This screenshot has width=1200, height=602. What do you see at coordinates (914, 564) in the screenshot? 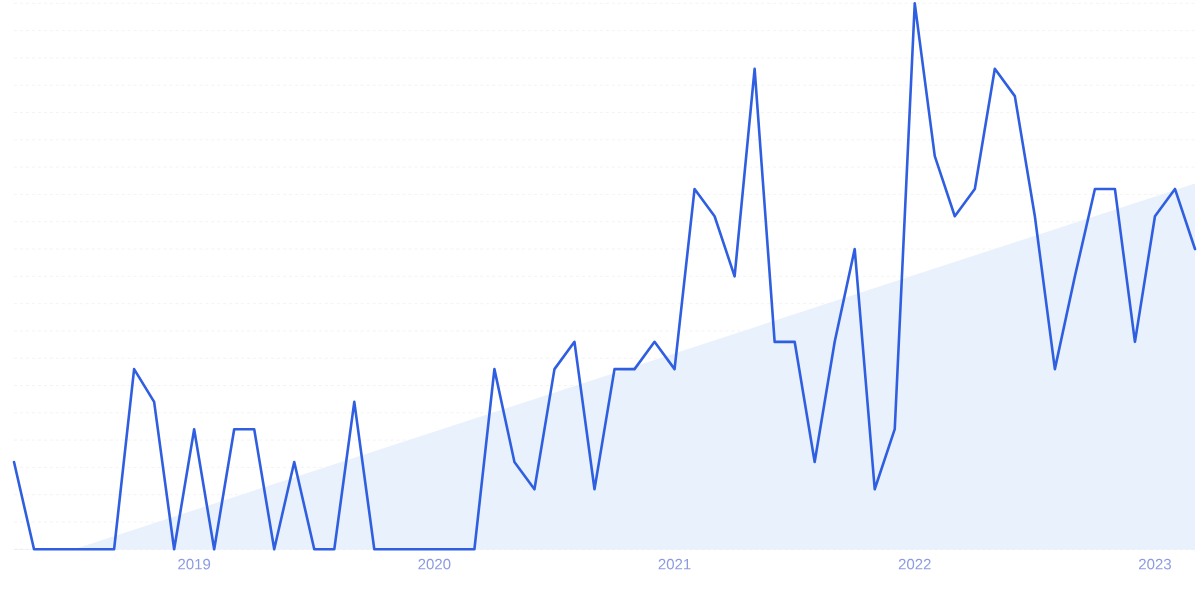
I see `x-tick-label: 2022` at bounding box center [914, 564].